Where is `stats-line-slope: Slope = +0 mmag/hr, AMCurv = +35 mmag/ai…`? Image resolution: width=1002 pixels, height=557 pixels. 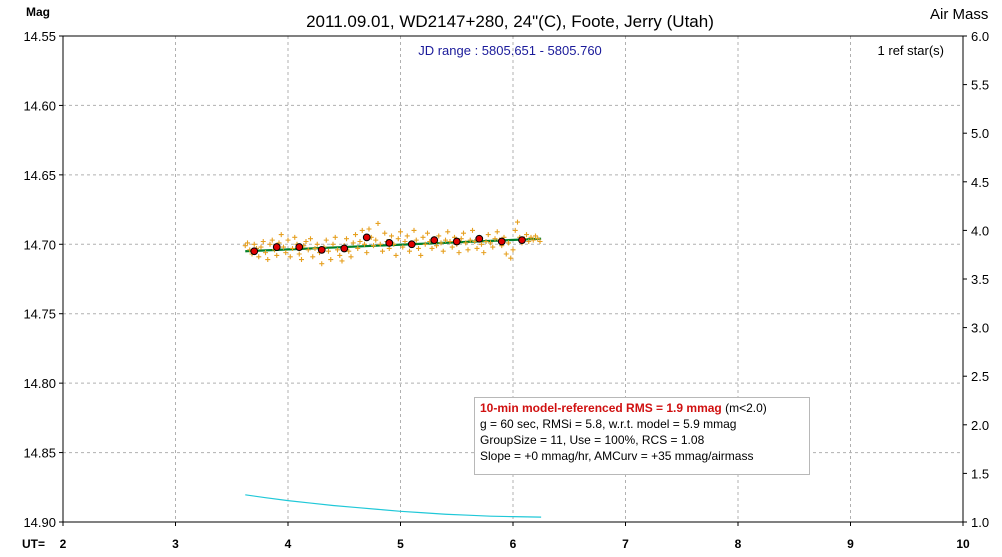 stats-line-slope: Slope = +0 mmag/hr, AMCurv = +35 mmag/ai… is located at coordinates (617, 456).